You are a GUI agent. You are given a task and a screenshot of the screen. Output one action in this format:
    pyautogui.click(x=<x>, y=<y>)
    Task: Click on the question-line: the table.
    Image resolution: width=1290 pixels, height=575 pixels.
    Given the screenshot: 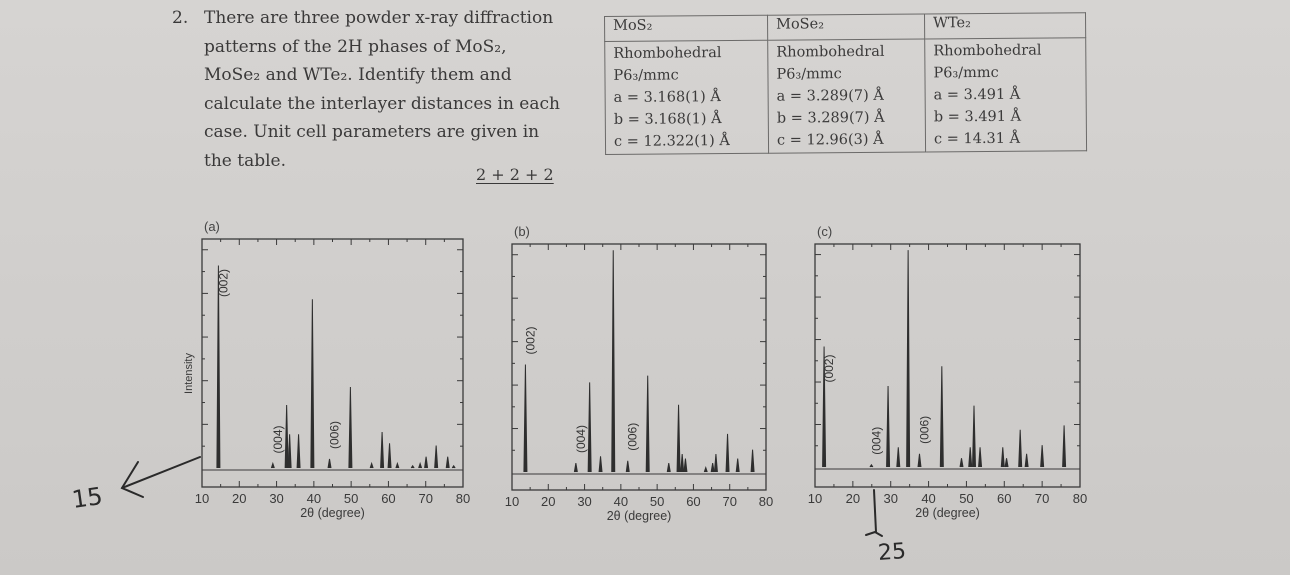 What is the action you would take?
    pyautogui.click(x=245, y=160)
    